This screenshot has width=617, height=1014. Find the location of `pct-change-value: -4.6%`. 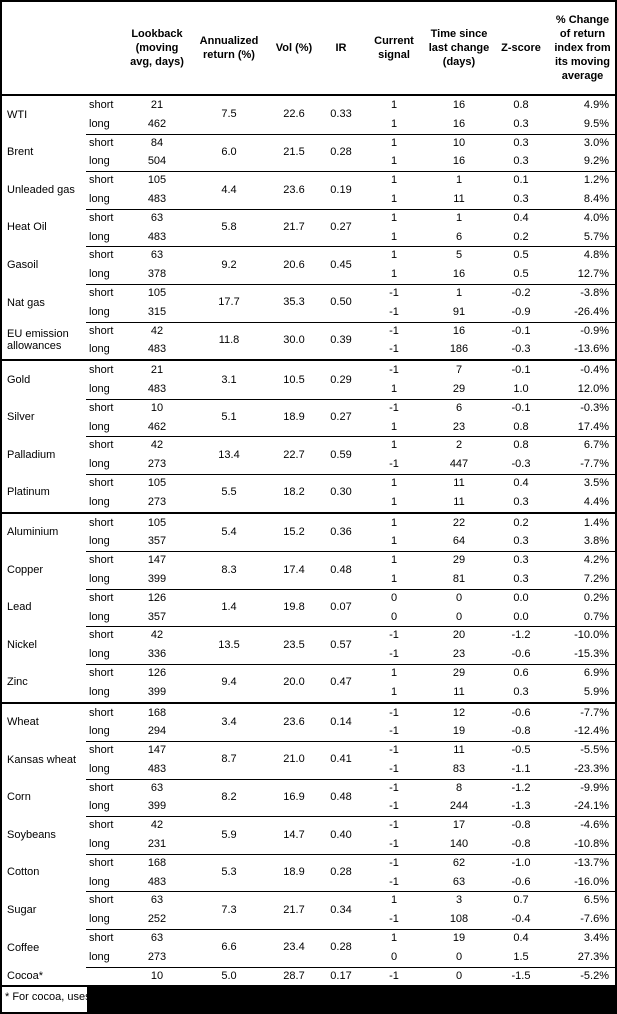

pct-change-value: -4.6% is located at coordinates (594, 825).